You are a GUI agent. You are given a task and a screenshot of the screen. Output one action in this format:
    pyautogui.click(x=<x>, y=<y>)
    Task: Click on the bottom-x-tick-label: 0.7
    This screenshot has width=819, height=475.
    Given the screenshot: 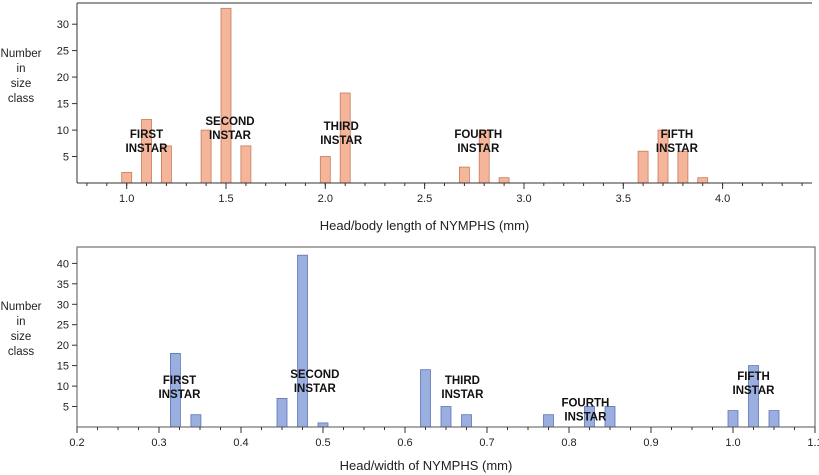 What is the action you would take?
    pyautogui.click(x=486, y=443)
    